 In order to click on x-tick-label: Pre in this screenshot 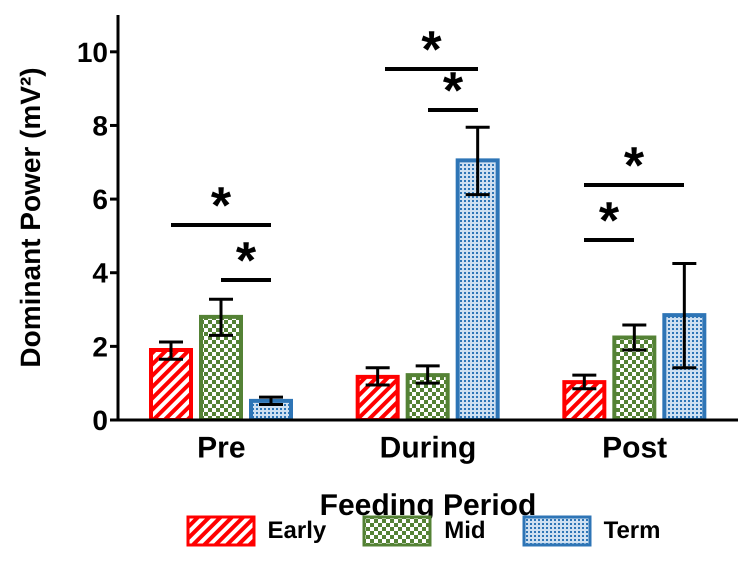, I will do `click(221, 447)`.